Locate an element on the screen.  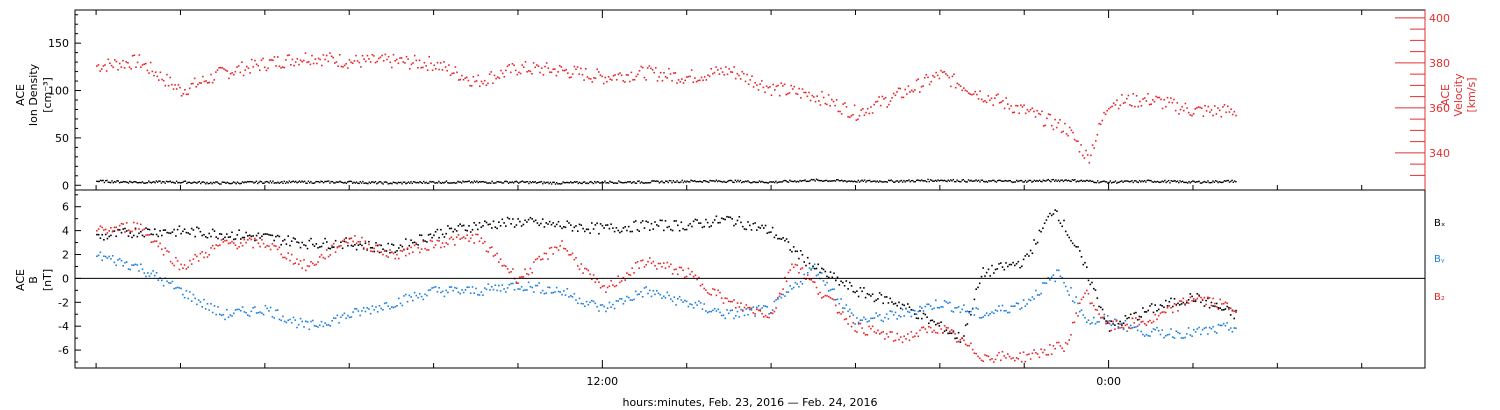
top-left-tick-label: 50 is located at coordinates (62, 138).